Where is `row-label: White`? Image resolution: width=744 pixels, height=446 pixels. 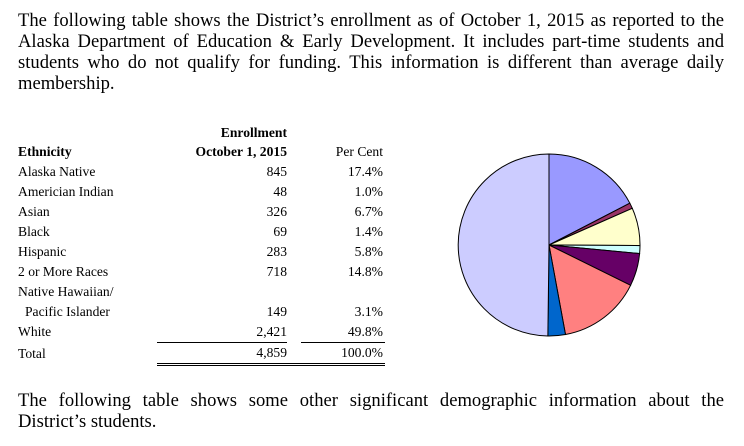
row-label: White is located at coordinates (35, 332).